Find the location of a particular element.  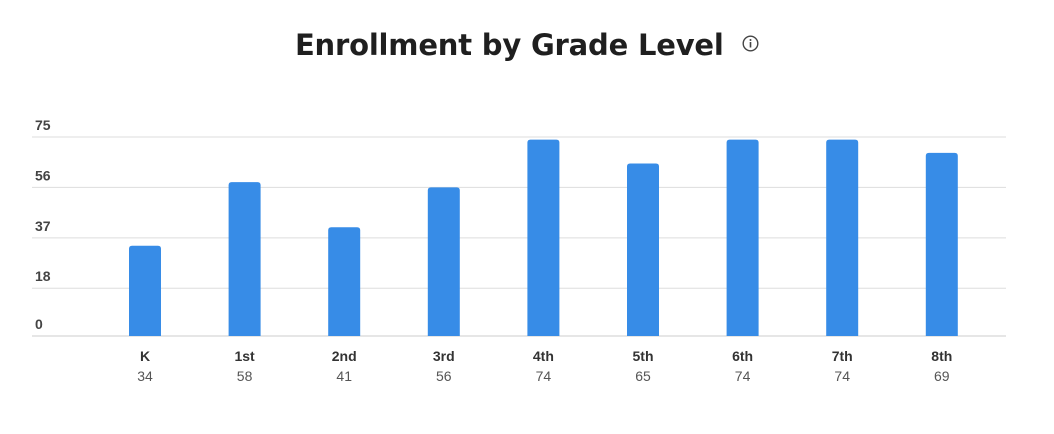

x-category-label: 3rd is located at coordinates (444, 356).